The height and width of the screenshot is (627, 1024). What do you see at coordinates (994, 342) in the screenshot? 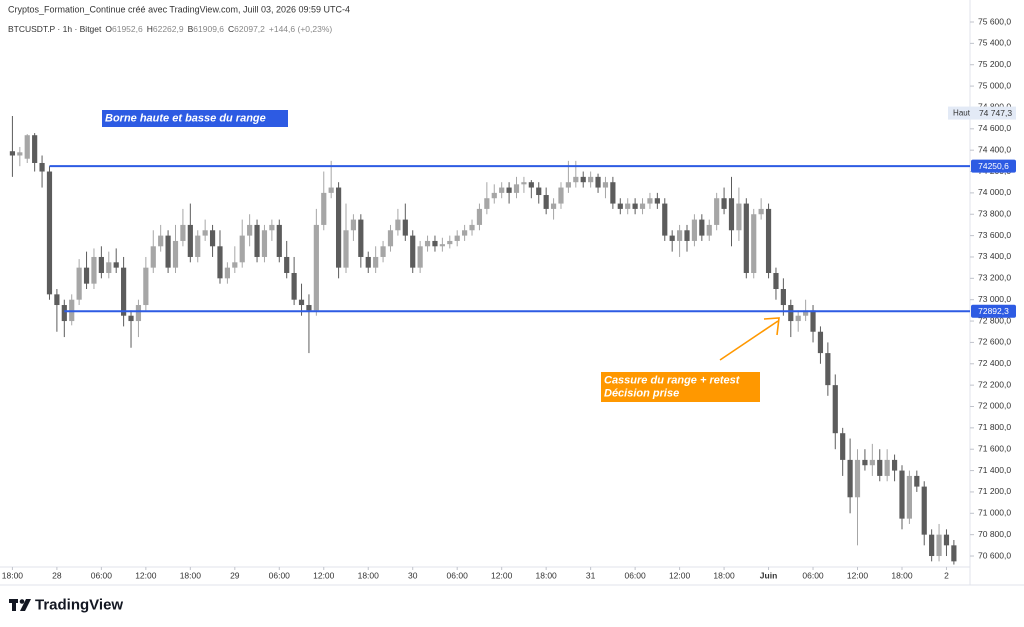
I see `y-tick-label: 72 600,0` at bounding box center [994, 342].